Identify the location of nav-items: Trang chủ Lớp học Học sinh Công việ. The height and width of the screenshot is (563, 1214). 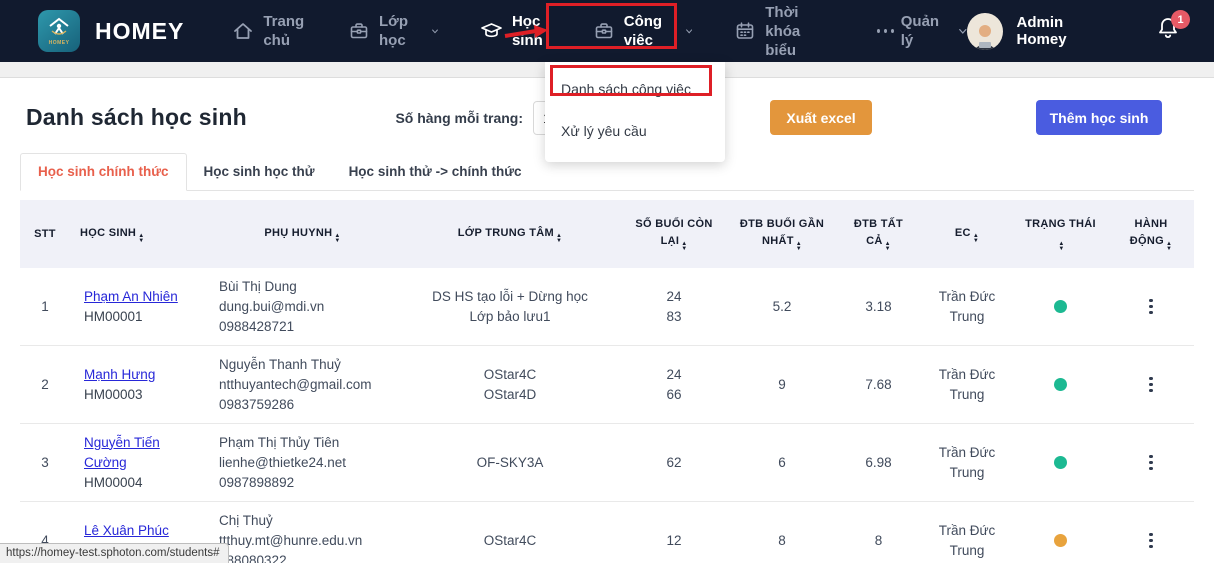
(599, 31).